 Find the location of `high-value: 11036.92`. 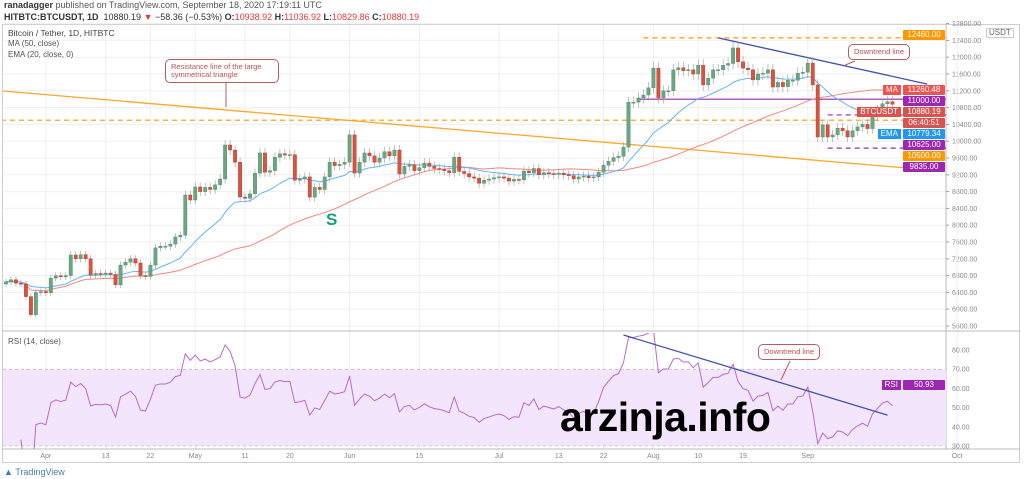

high-value: 11036.92 is located at coordinates (303, 17).